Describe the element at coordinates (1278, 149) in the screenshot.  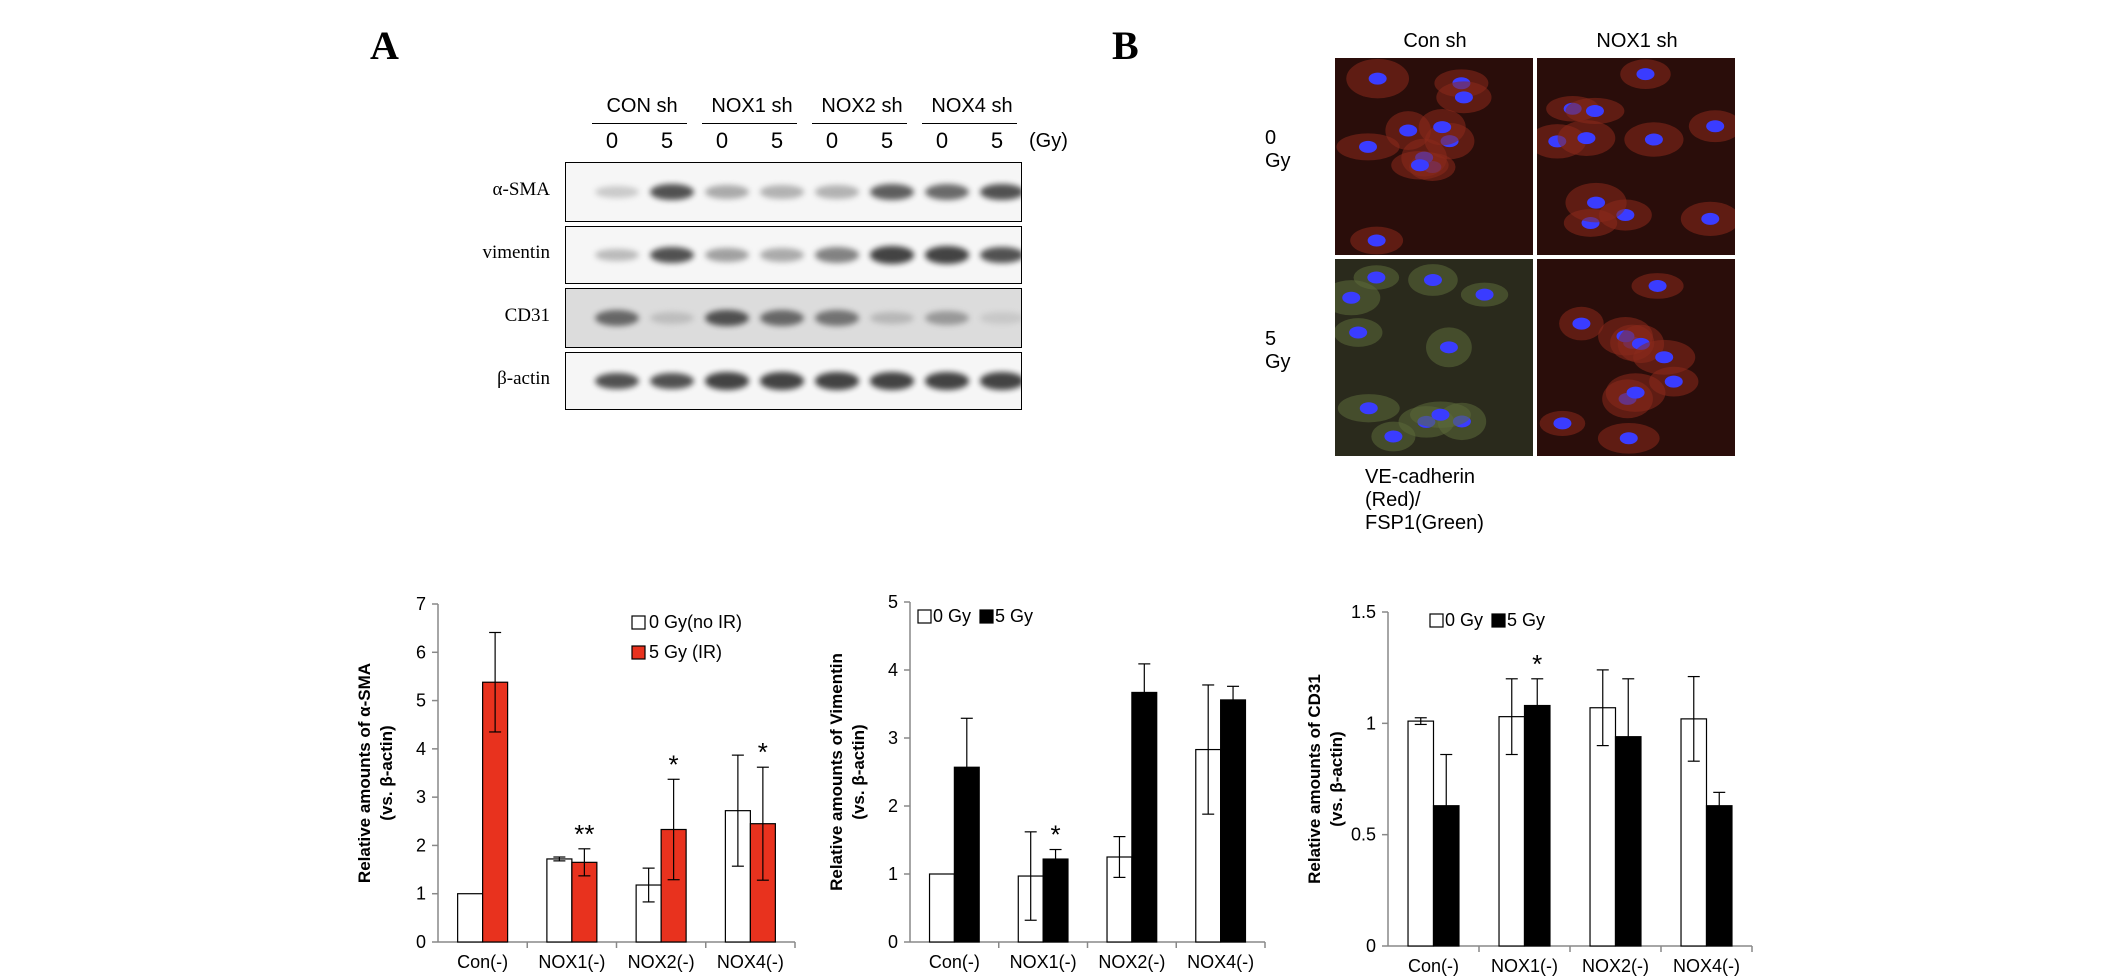
I see `micrograph-row-label: 0 Gy` at that location.